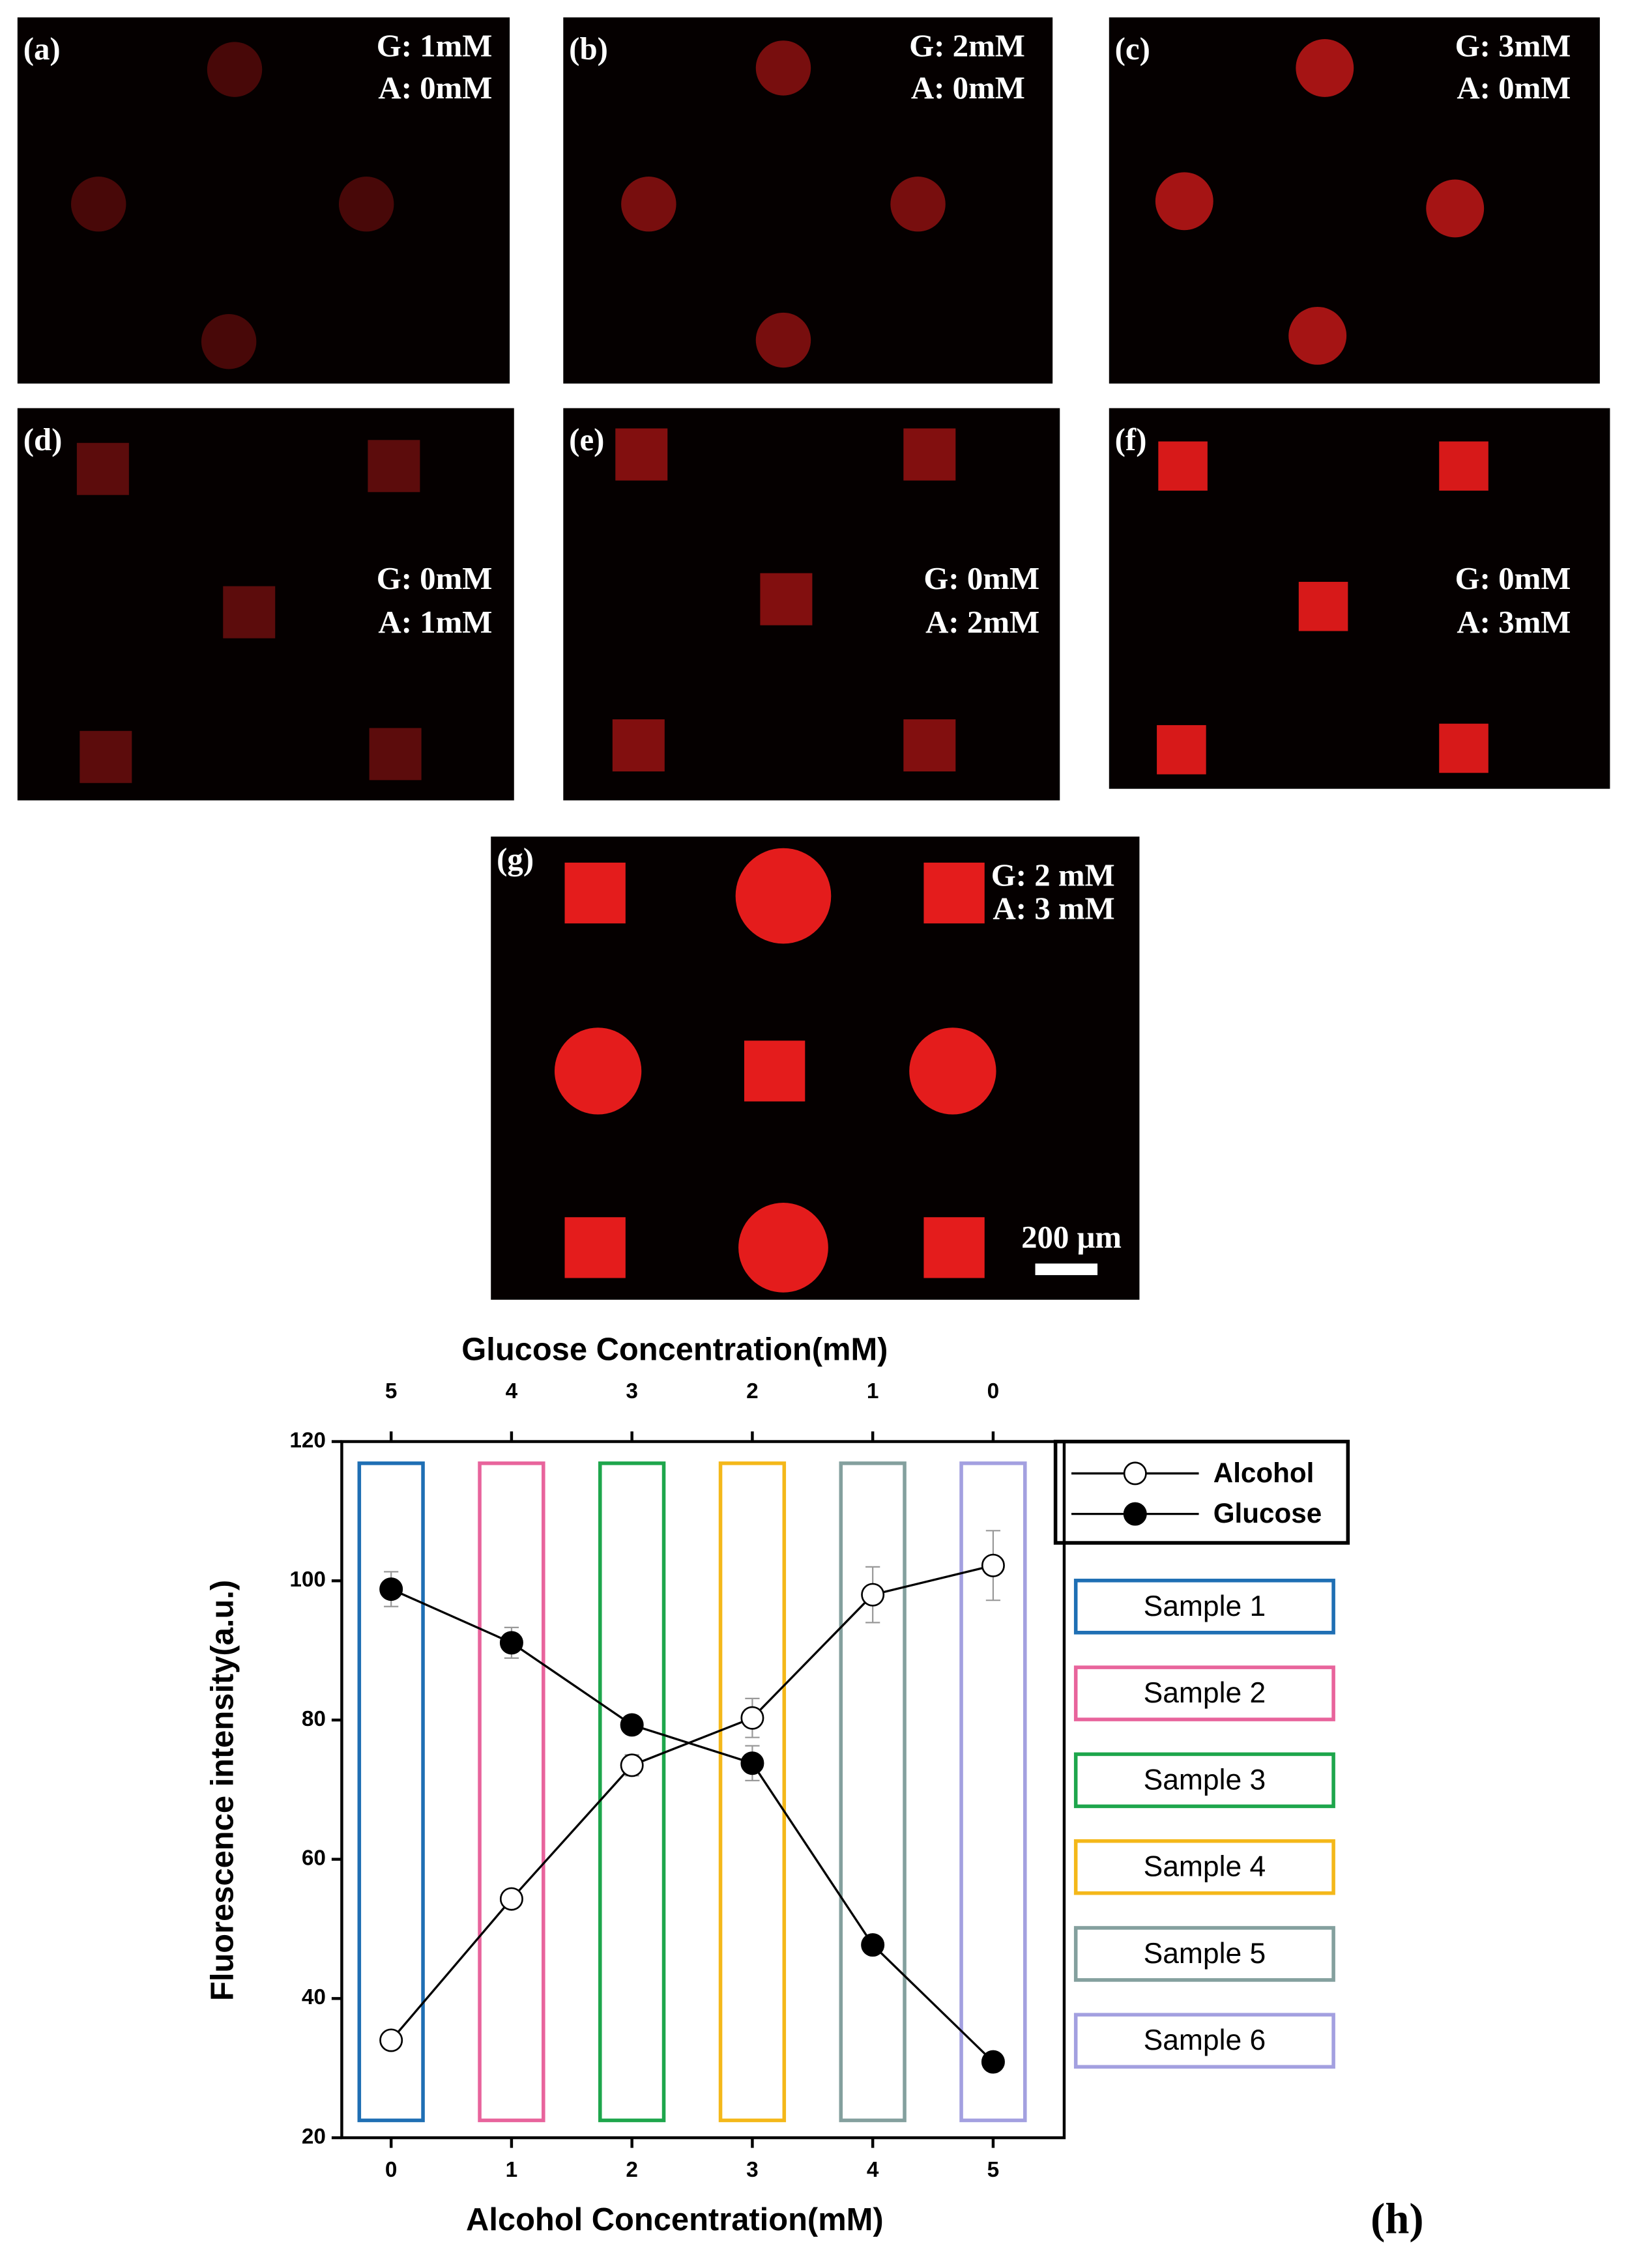 Image resolution: width=1626 pixels, height=2268 pixels. What do you see at coordinates (993, 1391) in the screenshot?
I see `x2-tick-label: 0` at bounding box center [993, 1391].